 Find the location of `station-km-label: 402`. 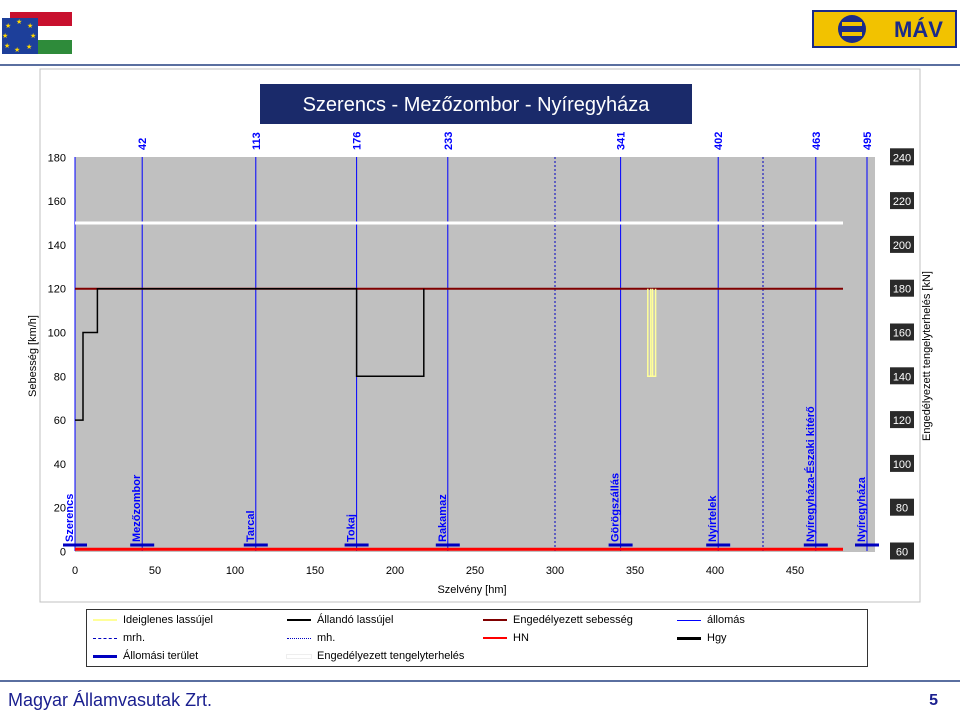

station-km-label: 402 is located at coordinates (719, 141).